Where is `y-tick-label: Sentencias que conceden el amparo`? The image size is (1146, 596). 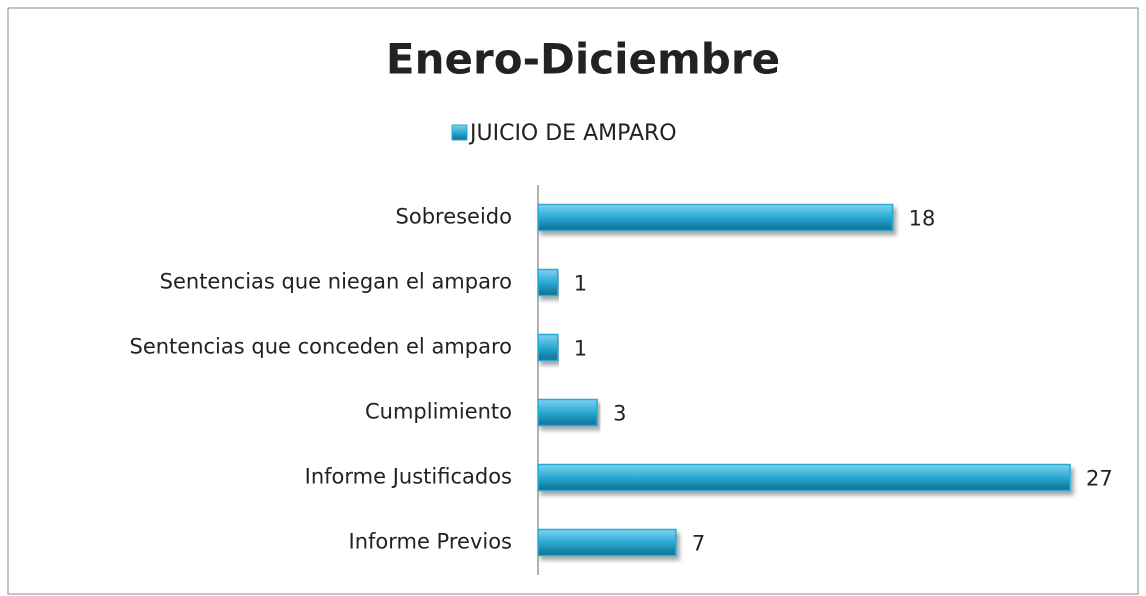 y-tick-label: Sentencias que conceden el amparo is located at coordinates (320, 347).